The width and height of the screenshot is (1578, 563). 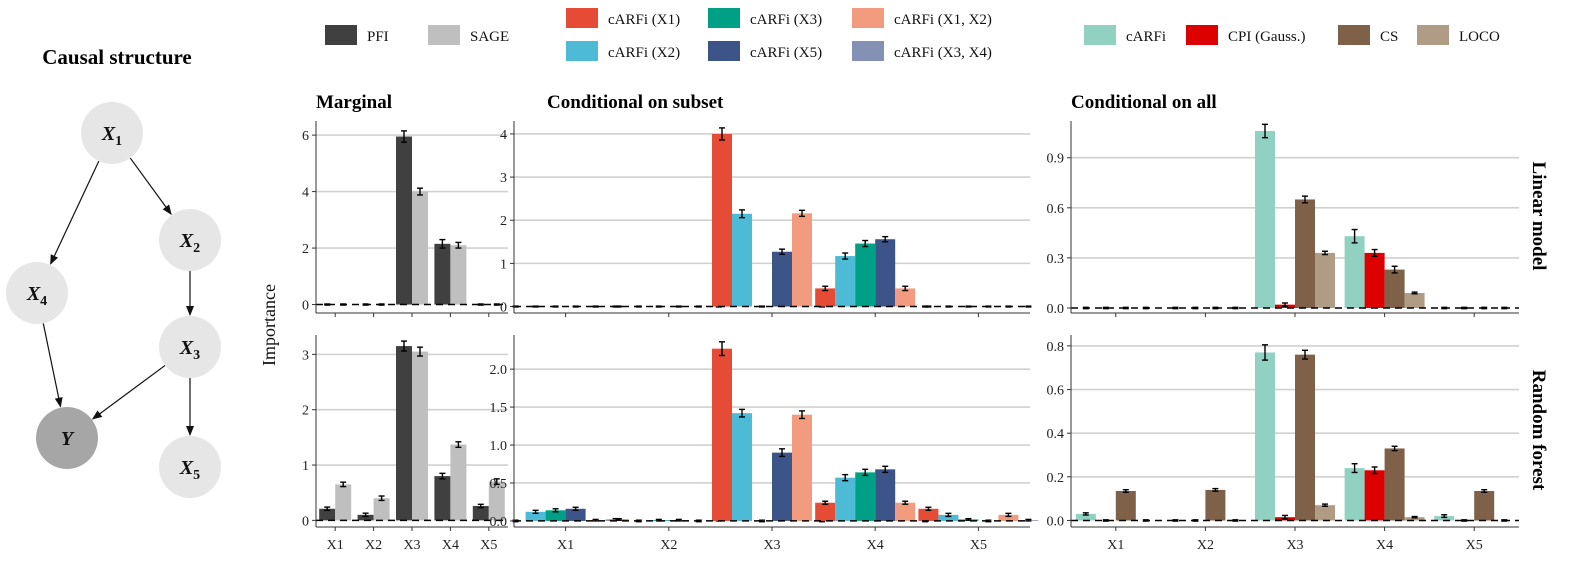 I want to click on y-axis-label: Importance, so click(x=269, y=325).